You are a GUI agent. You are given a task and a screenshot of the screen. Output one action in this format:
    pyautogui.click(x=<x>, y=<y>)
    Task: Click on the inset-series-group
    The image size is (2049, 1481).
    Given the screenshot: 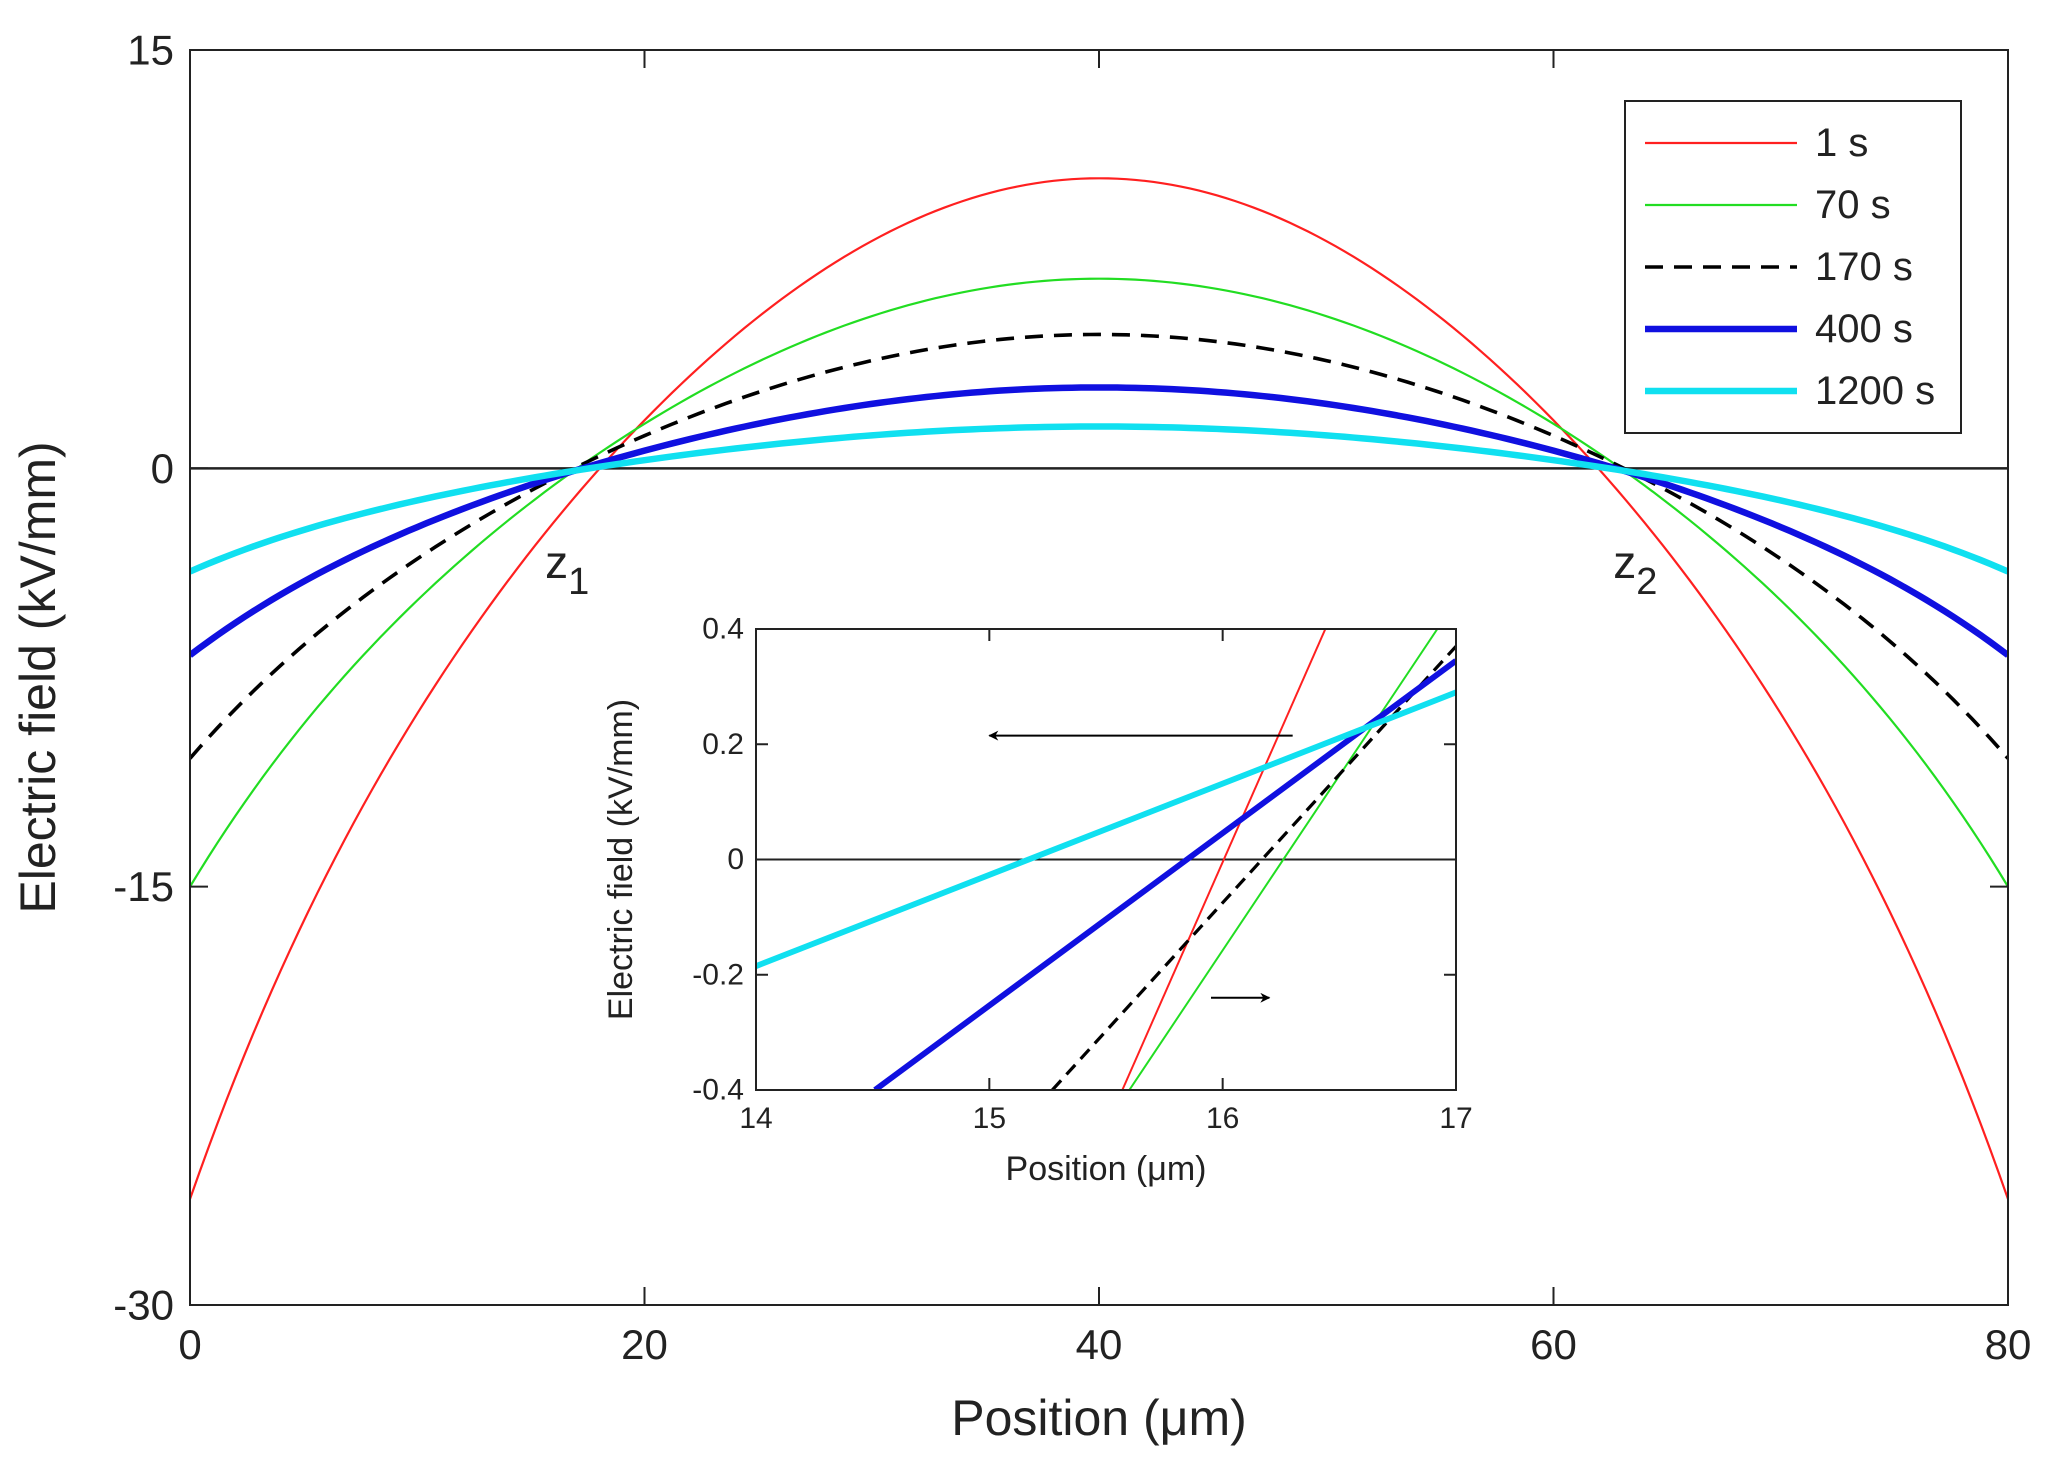 What is the action you would take?
    pyautogui.click(x=1106, y=859)
    